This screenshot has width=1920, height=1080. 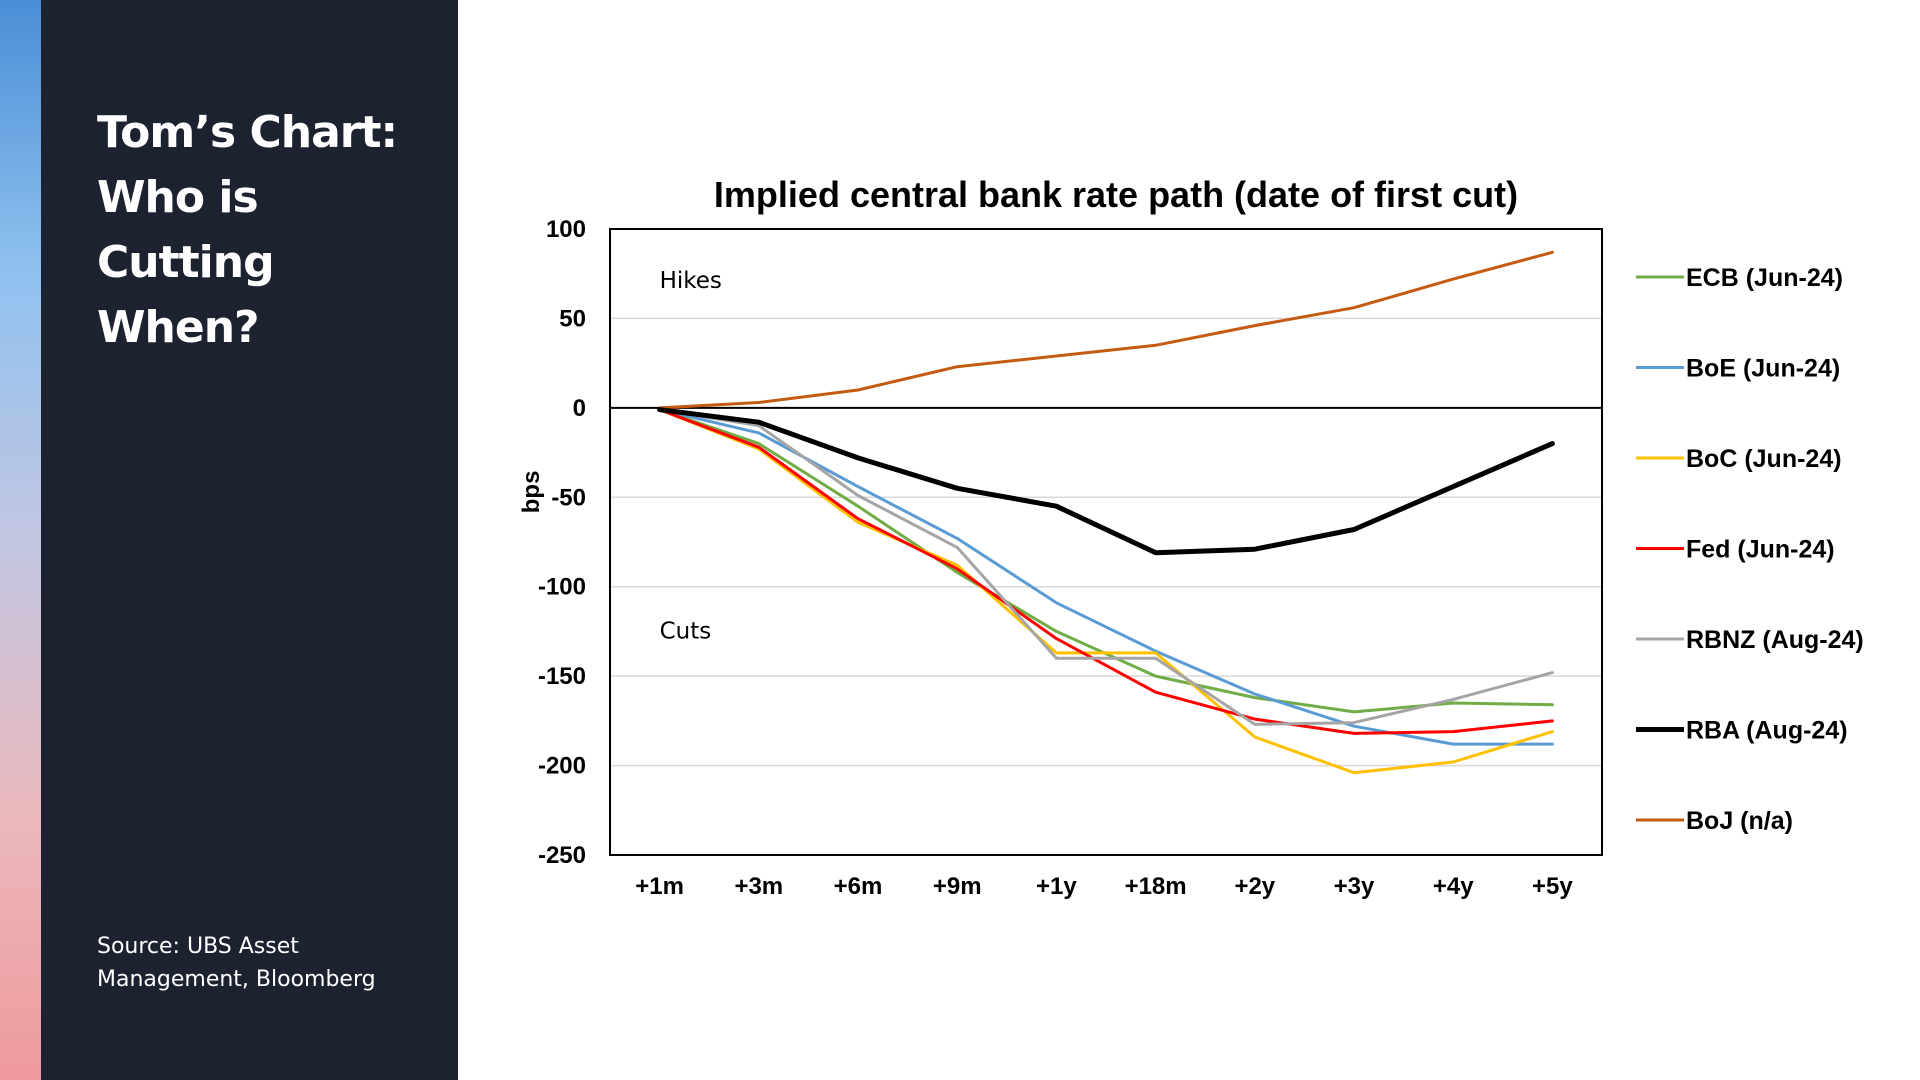 I want to click on x-tick-label: +18m, so click(x=1156, y=886).